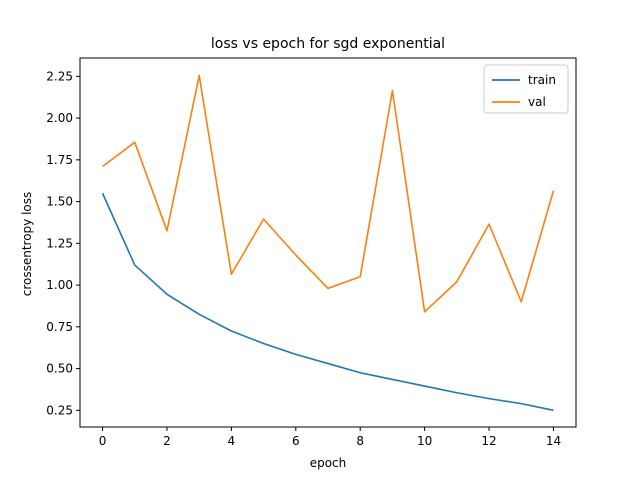 The image size is (640, 480). What do you see at coordinates (424, 441) in the screenshot?
I see `x-tick-label: 10` at bounding box center [424, 441].